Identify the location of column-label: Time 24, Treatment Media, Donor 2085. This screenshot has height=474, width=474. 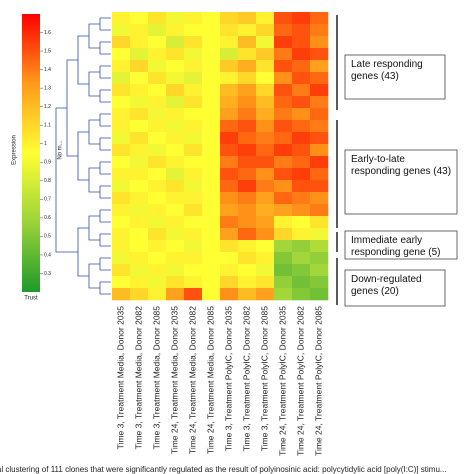
(210, 380).